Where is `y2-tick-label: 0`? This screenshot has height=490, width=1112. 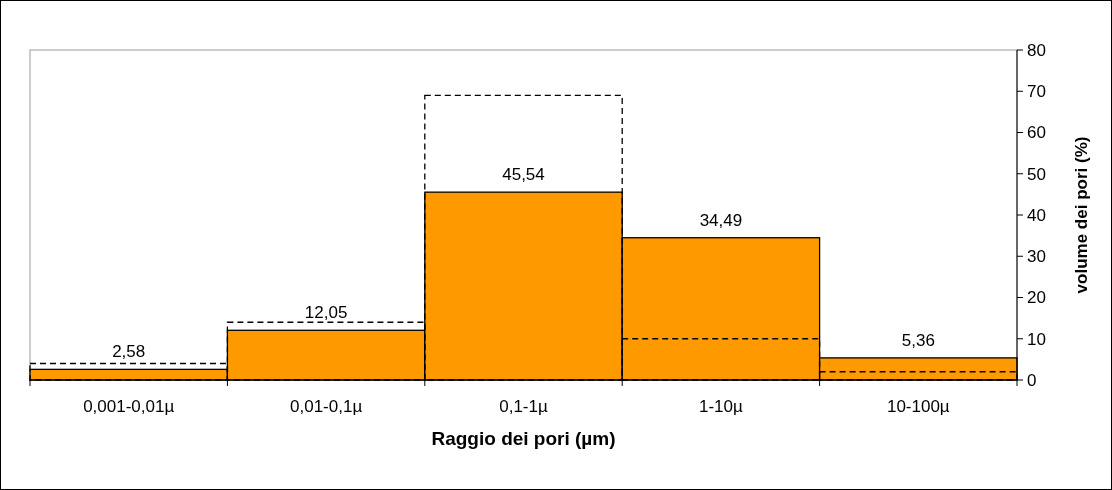 y2-tick-label: 0 is located at coordinates (1032, 380).